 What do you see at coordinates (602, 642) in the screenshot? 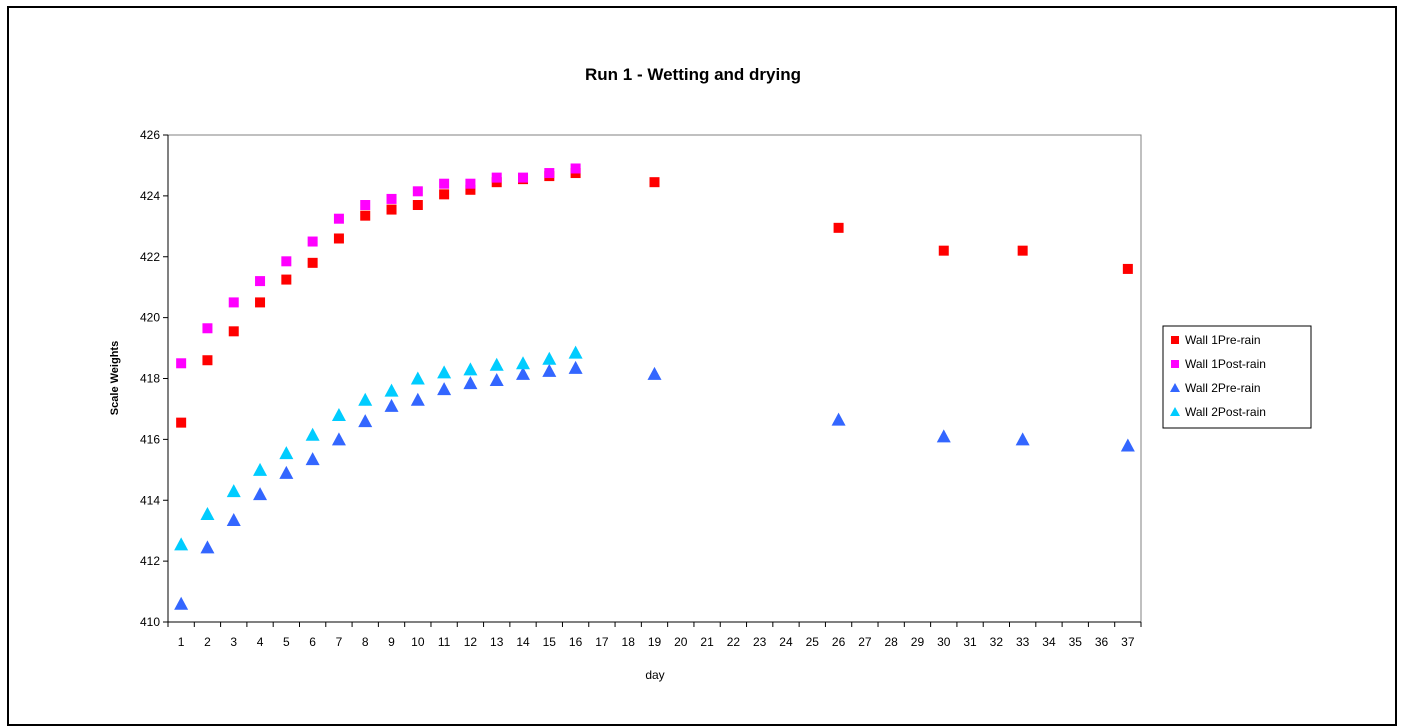
I see `x-tick-label: 17` at bounding box center [602, 642].